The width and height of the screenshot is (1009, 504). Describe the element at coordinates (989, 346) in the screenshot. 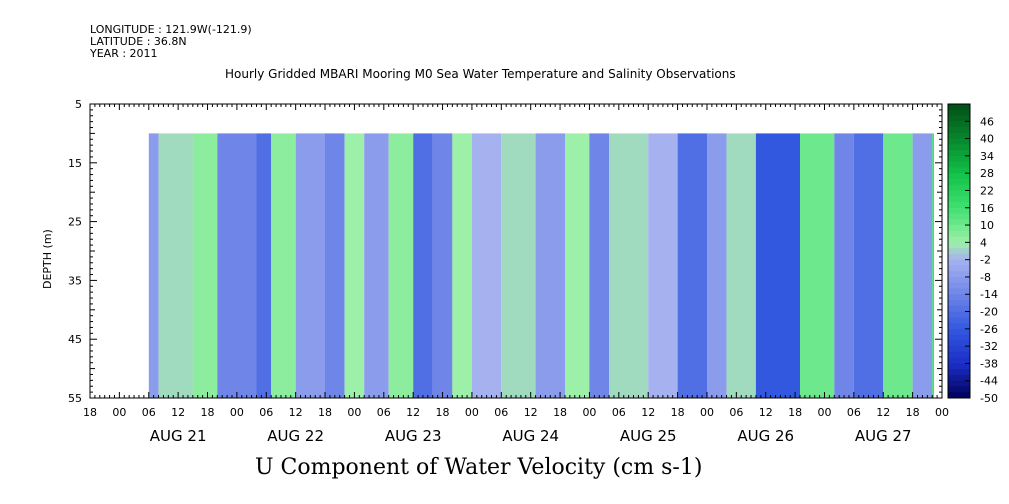

I see `colorbar-tick-label: -32` at that location.